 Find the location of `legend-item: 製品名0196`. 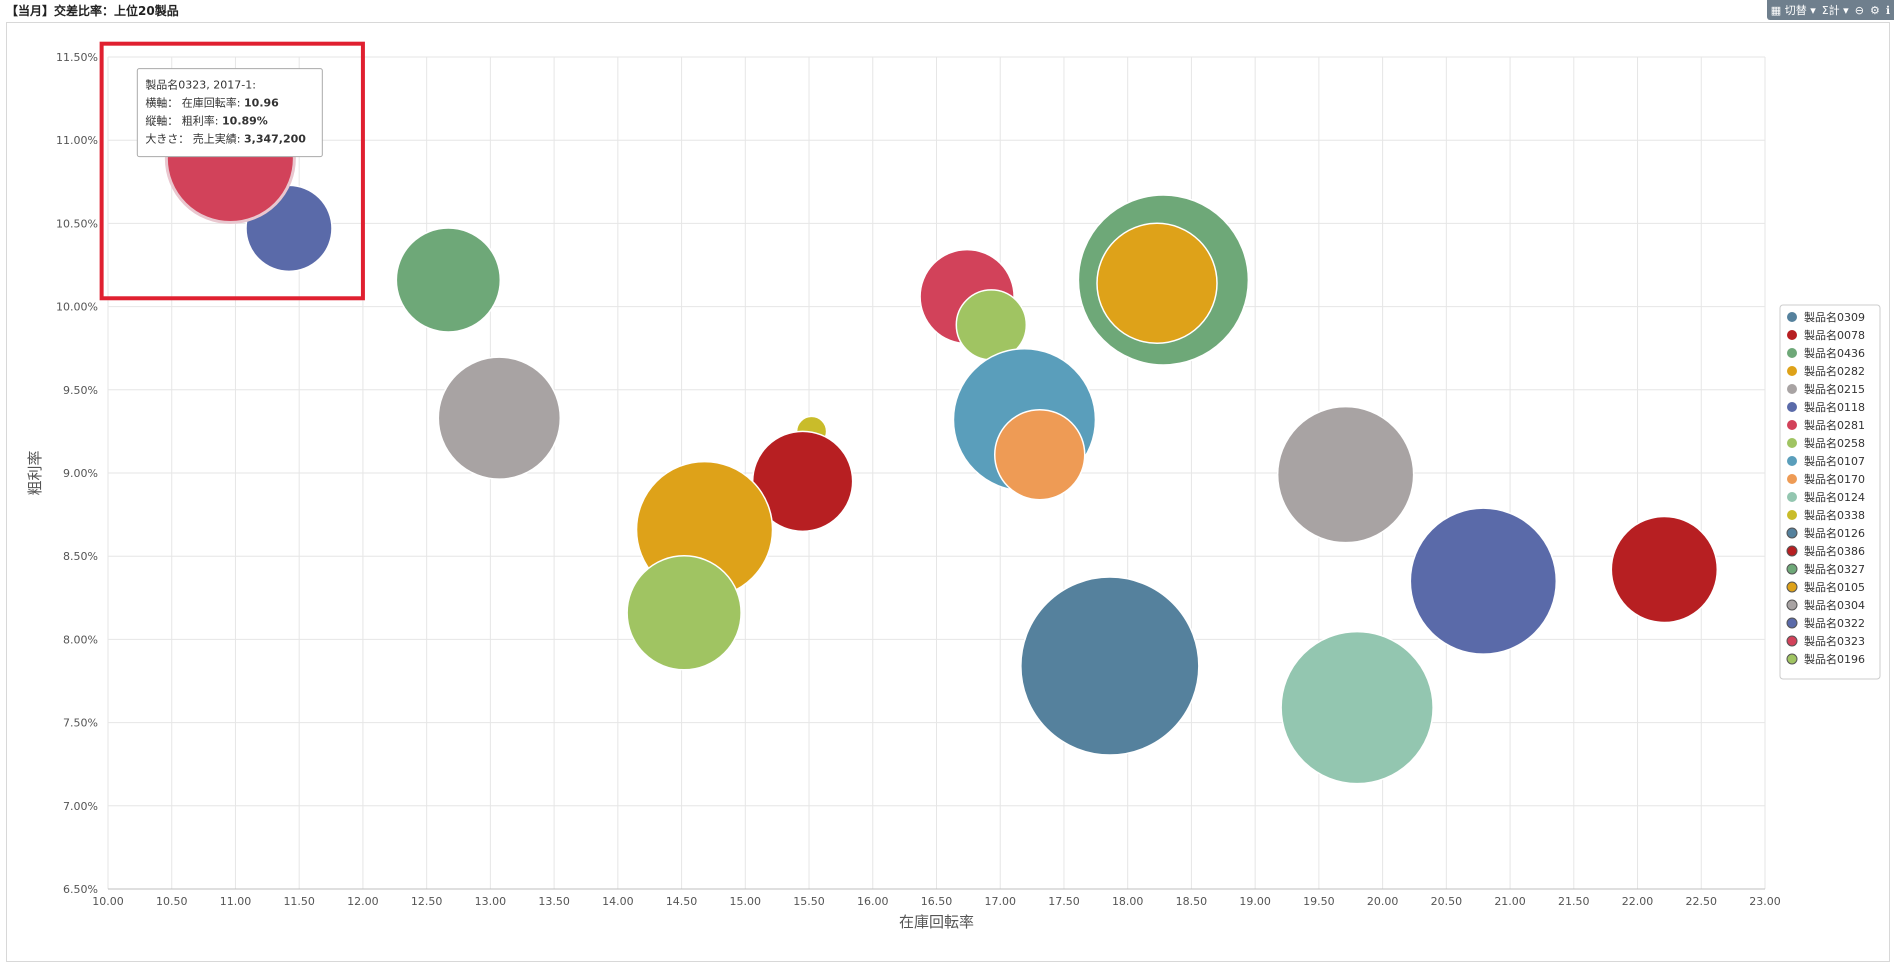

legend-item: 製品名0196 is located at coordinates (1825, 659).